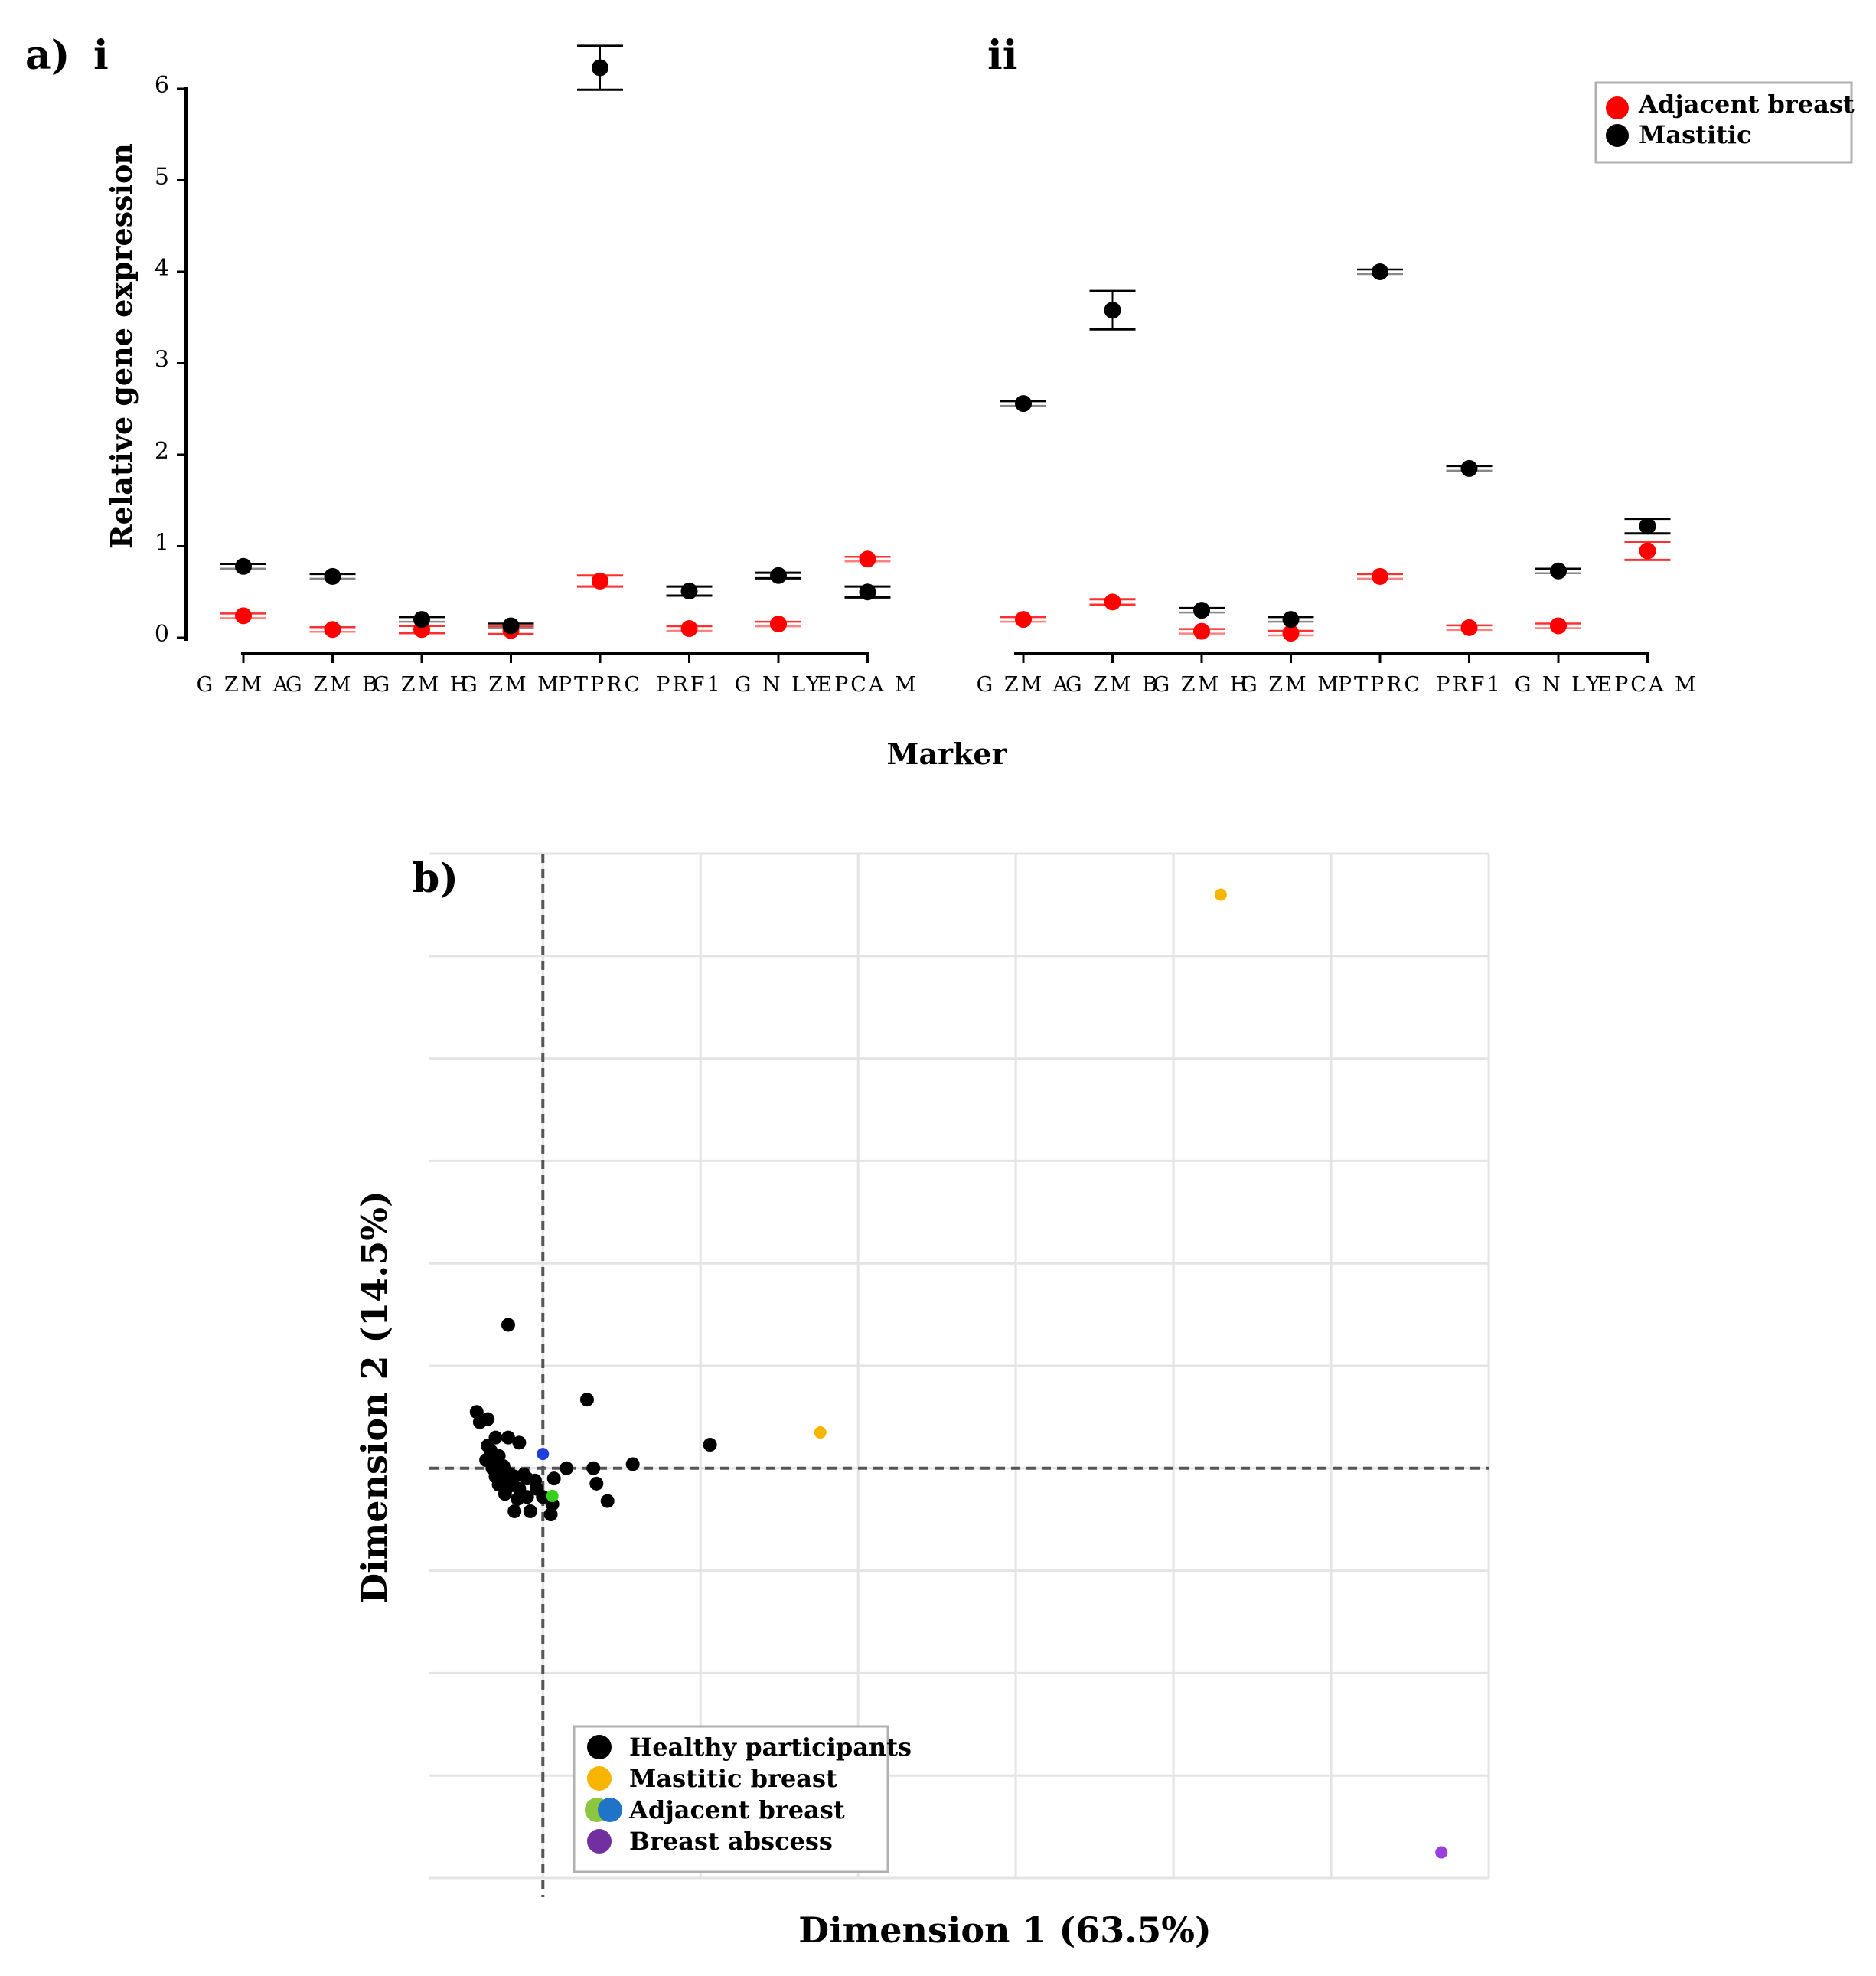 Image resolution: width=1876 pixels, height=1976 pixels. Describe the element at coordinates (946, 754) in the screenshot. I see `panel-a-x-axis-title: Marker` at that location.